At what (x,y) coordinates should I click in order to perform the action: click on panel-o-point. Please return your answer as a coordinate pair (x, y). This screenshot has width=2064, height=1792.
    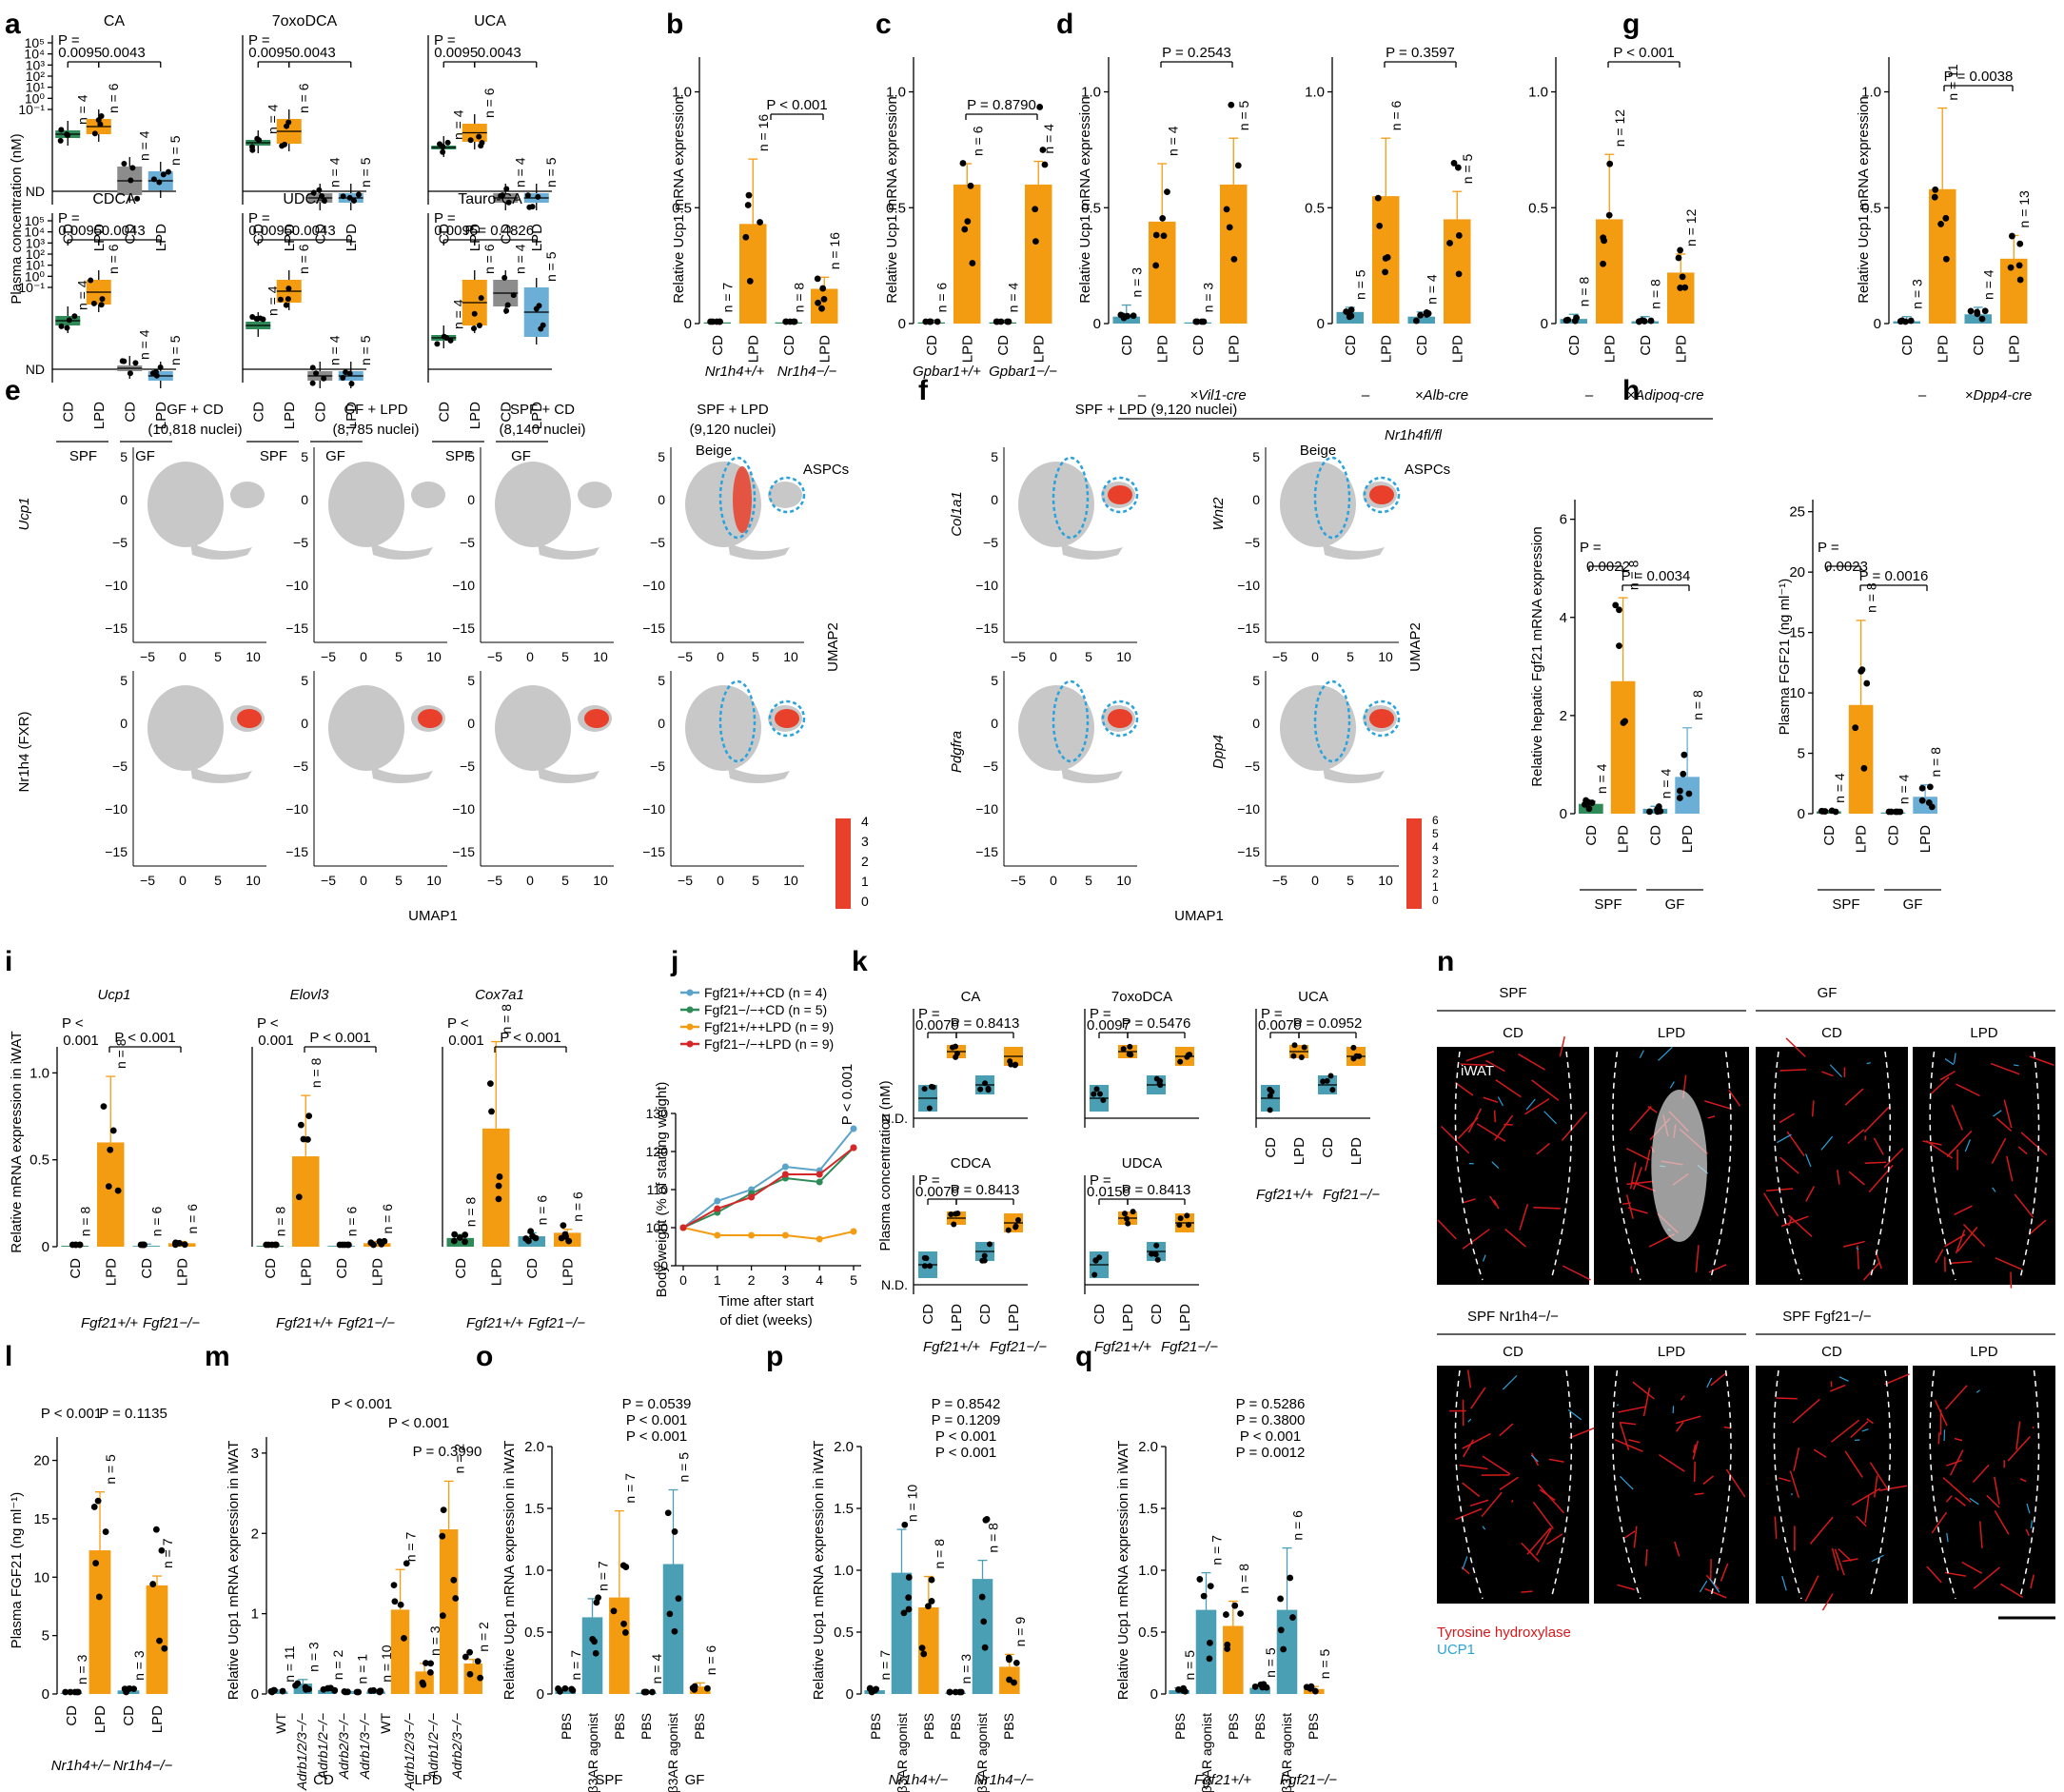
    Looking at the image, I should click on (572, 1689).